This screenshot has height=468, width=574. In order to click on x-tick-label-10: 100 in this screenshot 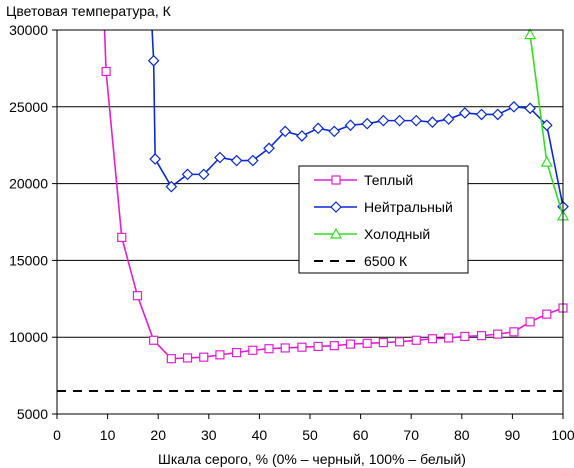, I will do `click(562, 435)`.